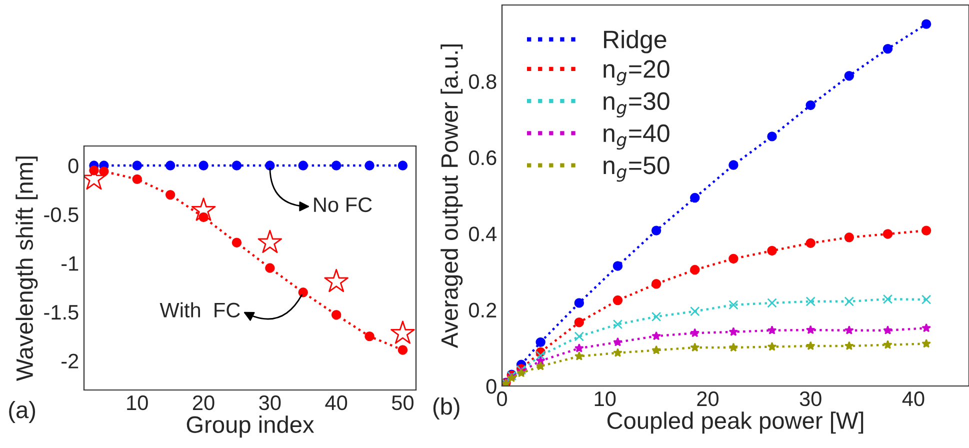  I want to click on legend-label: Ridge, so click(635, 42).